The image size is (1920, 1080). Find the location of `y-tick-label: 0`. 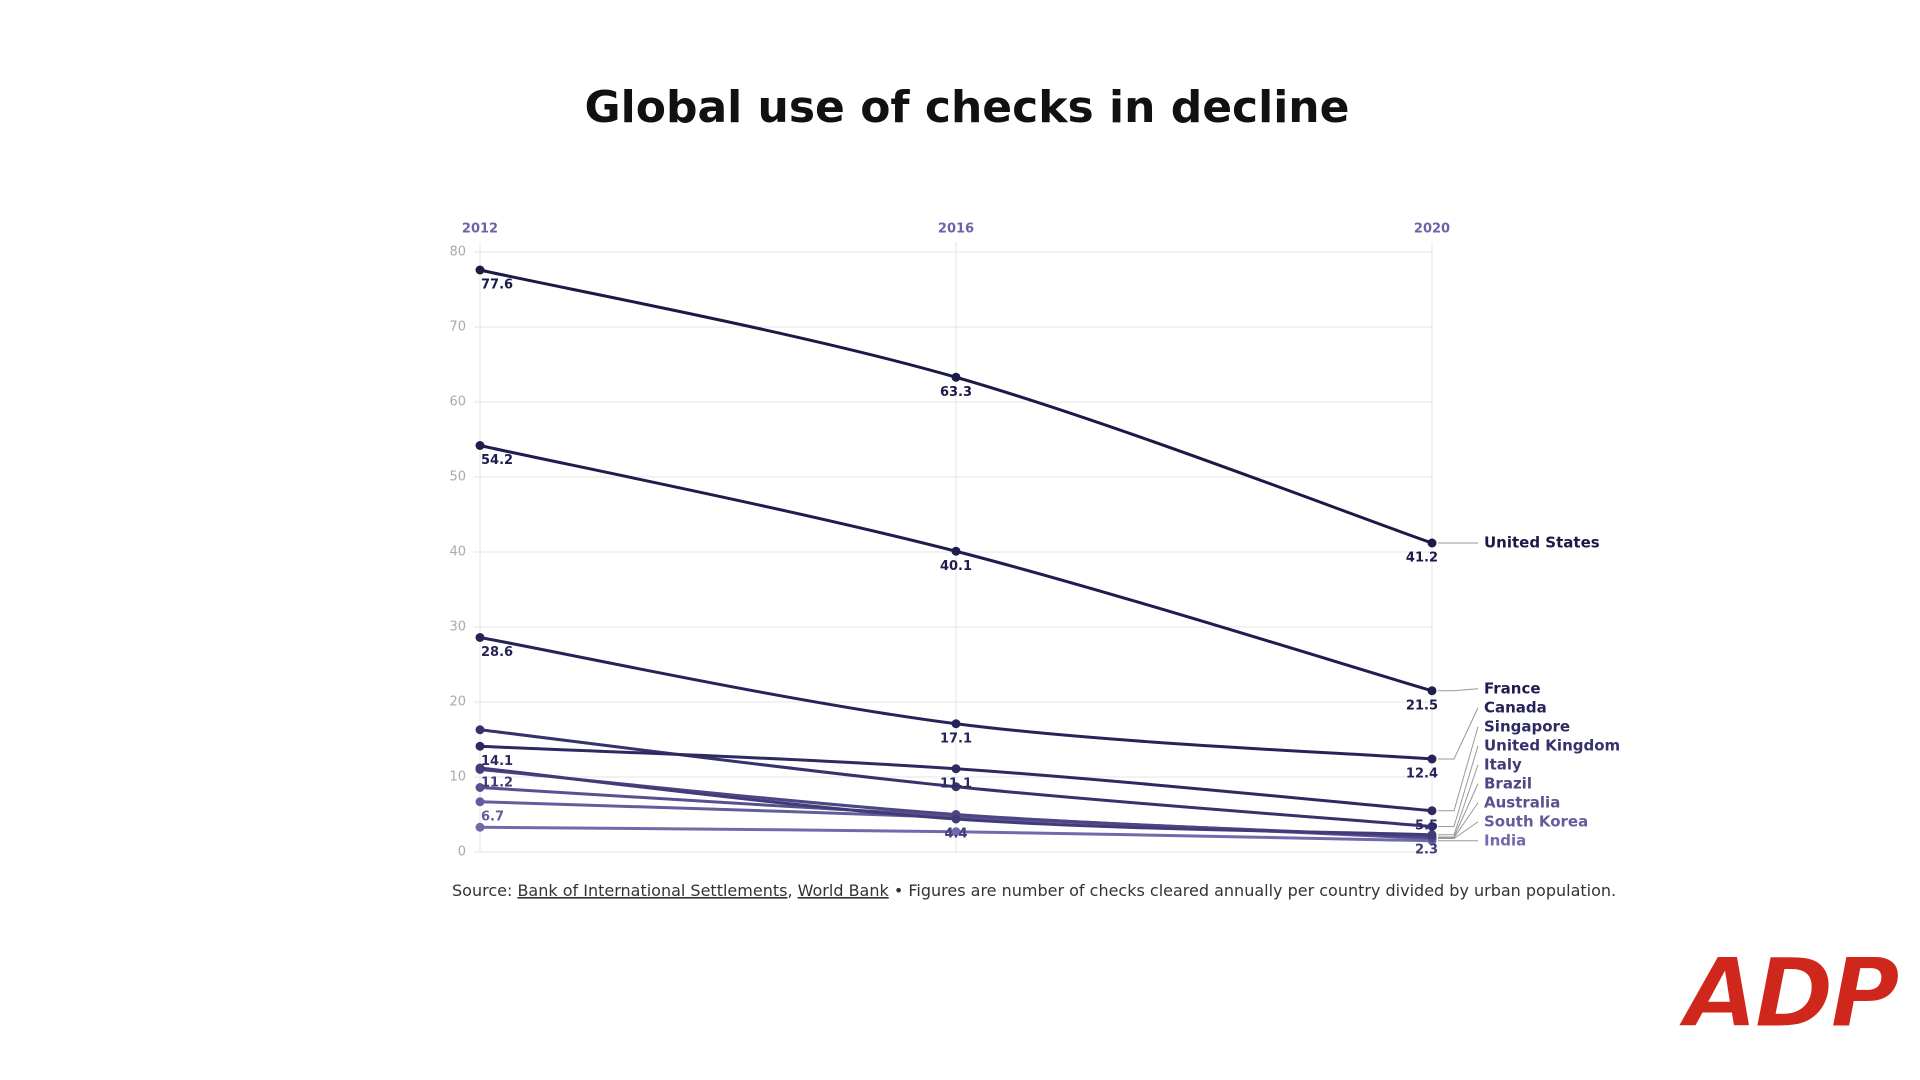

y-tick-label: 0 is located at coordinates (462, 852).